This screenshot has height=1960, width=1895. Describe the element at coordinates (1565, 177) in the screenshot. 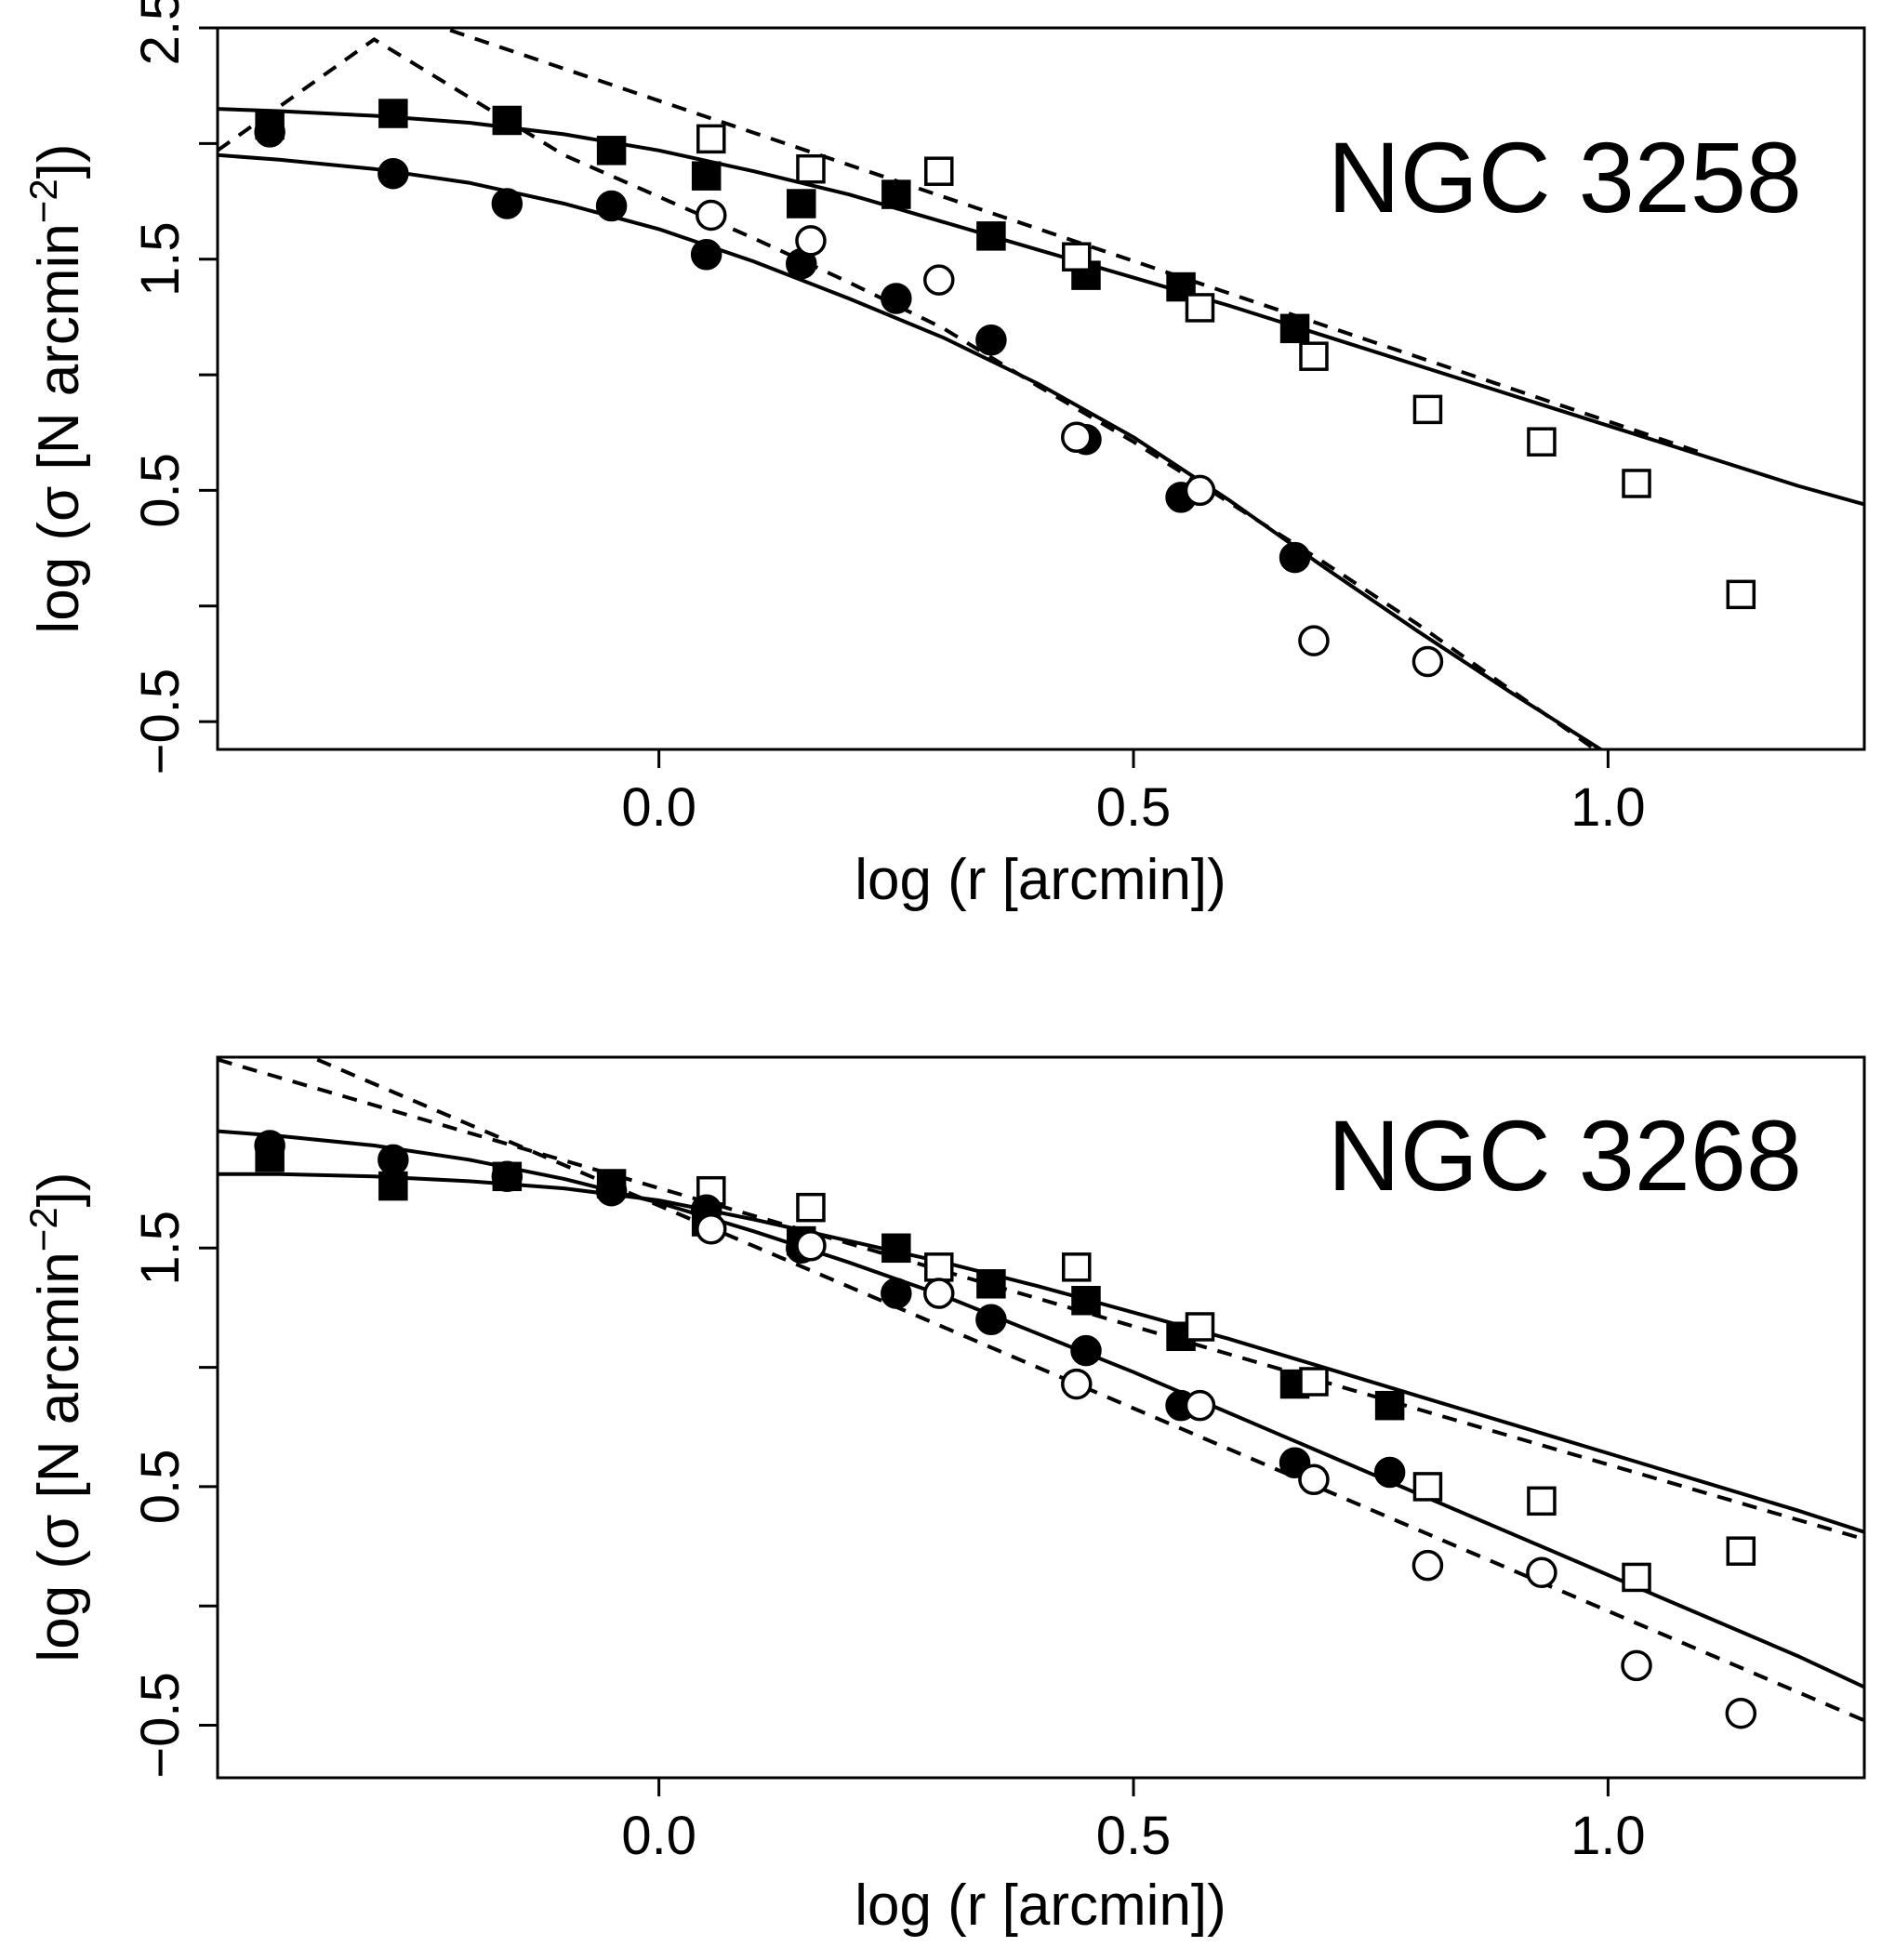

I see `panel-title: NGC 3258` at that location.